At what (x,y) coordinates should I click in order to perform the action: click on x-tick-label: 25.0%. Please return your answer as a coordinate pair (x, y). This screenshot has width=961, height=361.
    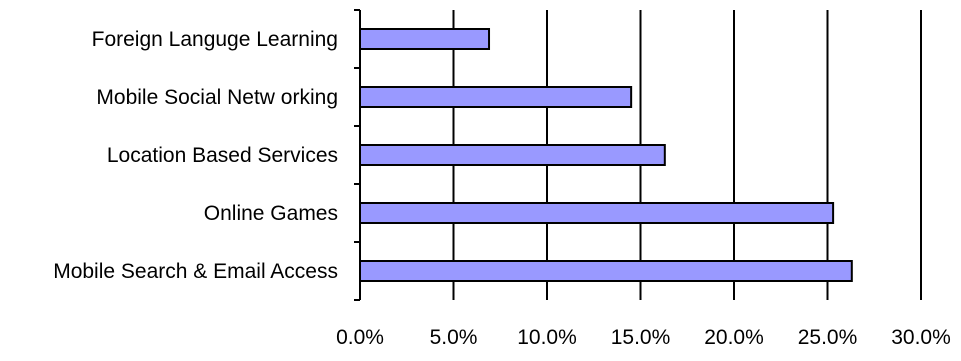
    Looking at the image, I should click on (828, 337).